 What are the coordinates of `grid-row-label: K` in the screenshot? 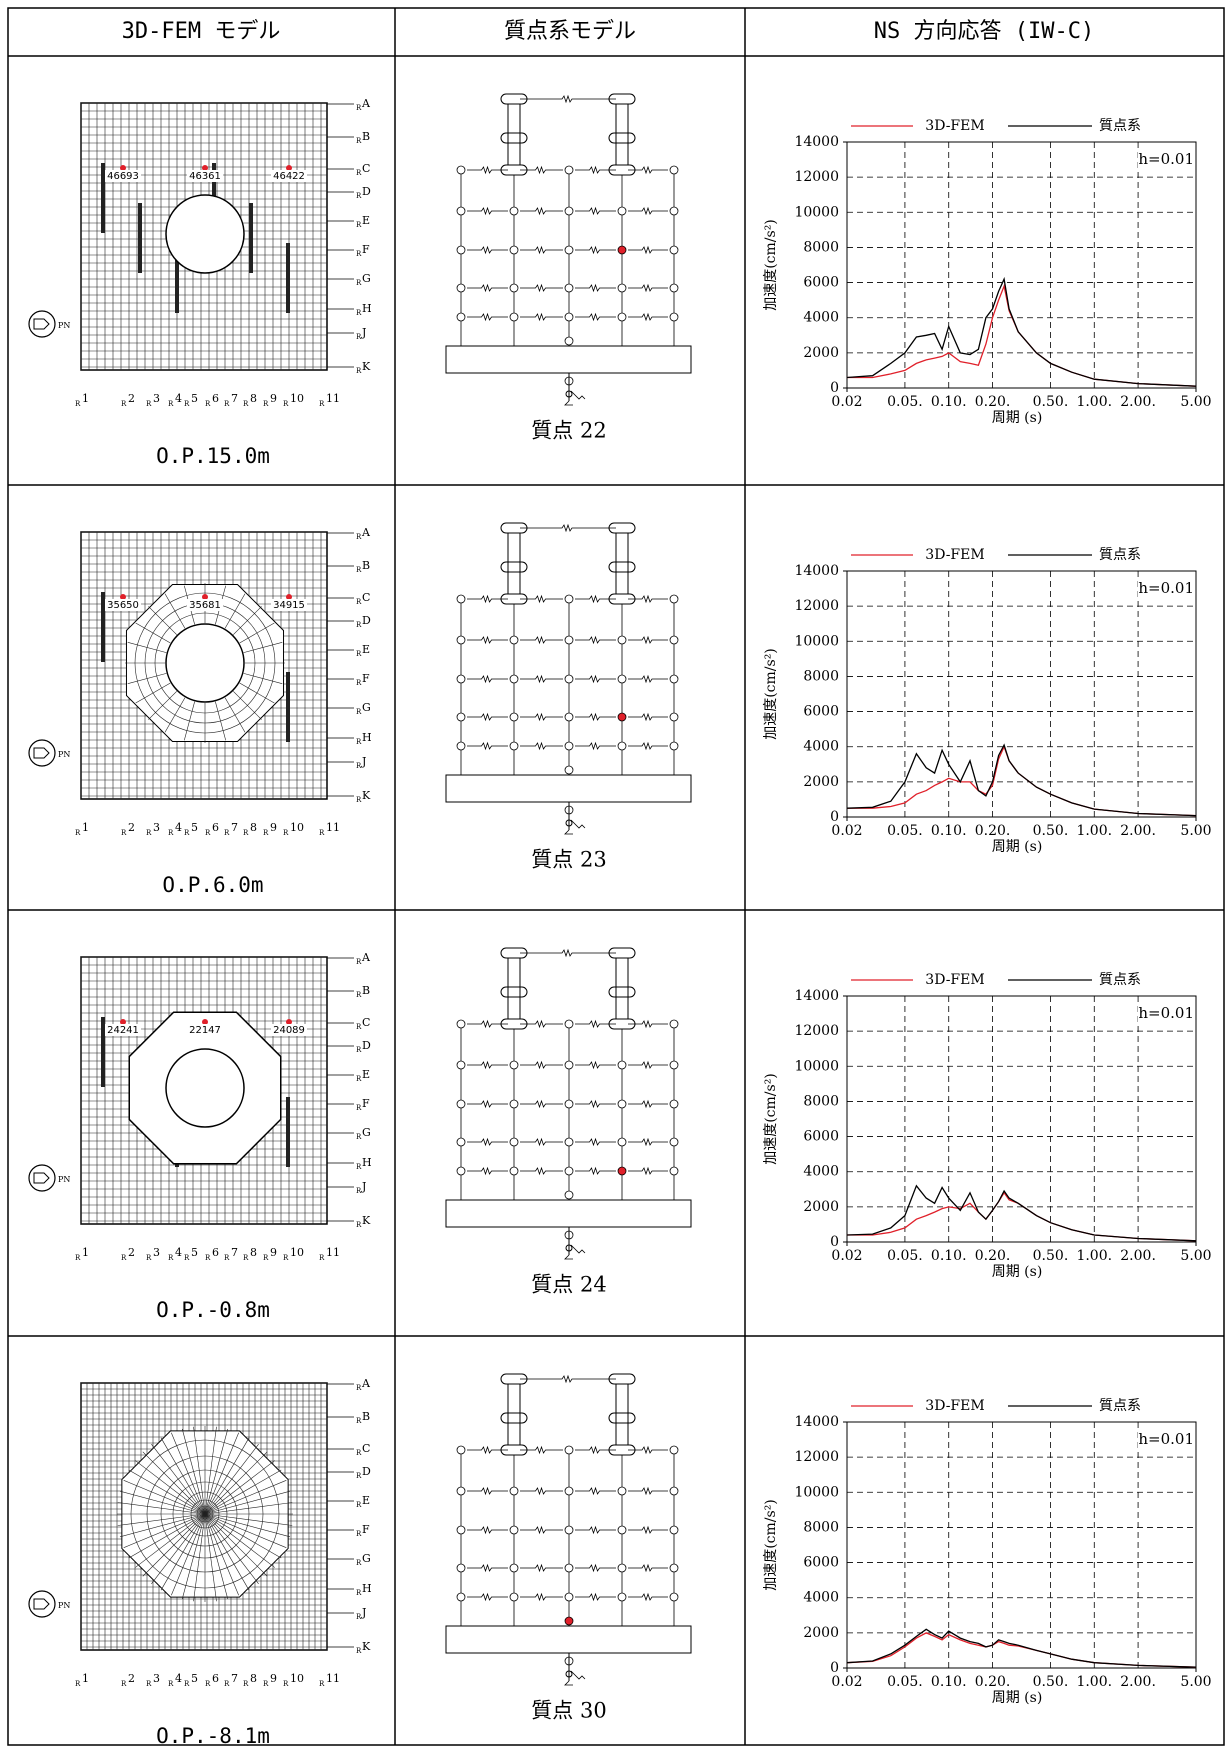 It's located at (366, 1220).